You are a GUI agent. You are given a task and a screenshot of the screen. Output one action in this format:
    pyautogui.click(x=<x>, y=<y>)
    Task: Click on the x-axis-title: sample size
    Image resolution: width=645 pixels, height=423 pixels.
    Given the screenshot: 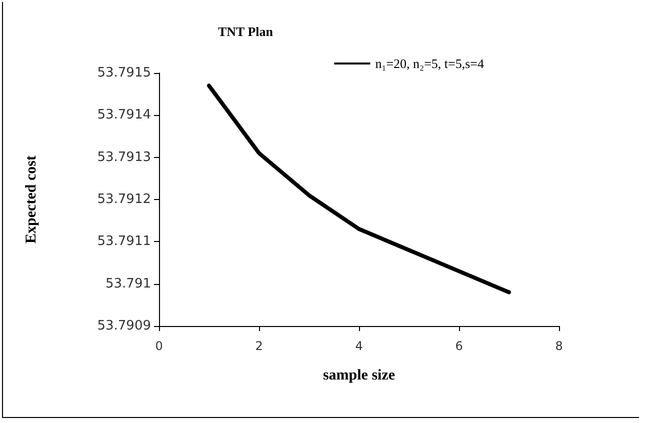 What is the action you would take?
    pyautogui.click(x=359, y=376)
    